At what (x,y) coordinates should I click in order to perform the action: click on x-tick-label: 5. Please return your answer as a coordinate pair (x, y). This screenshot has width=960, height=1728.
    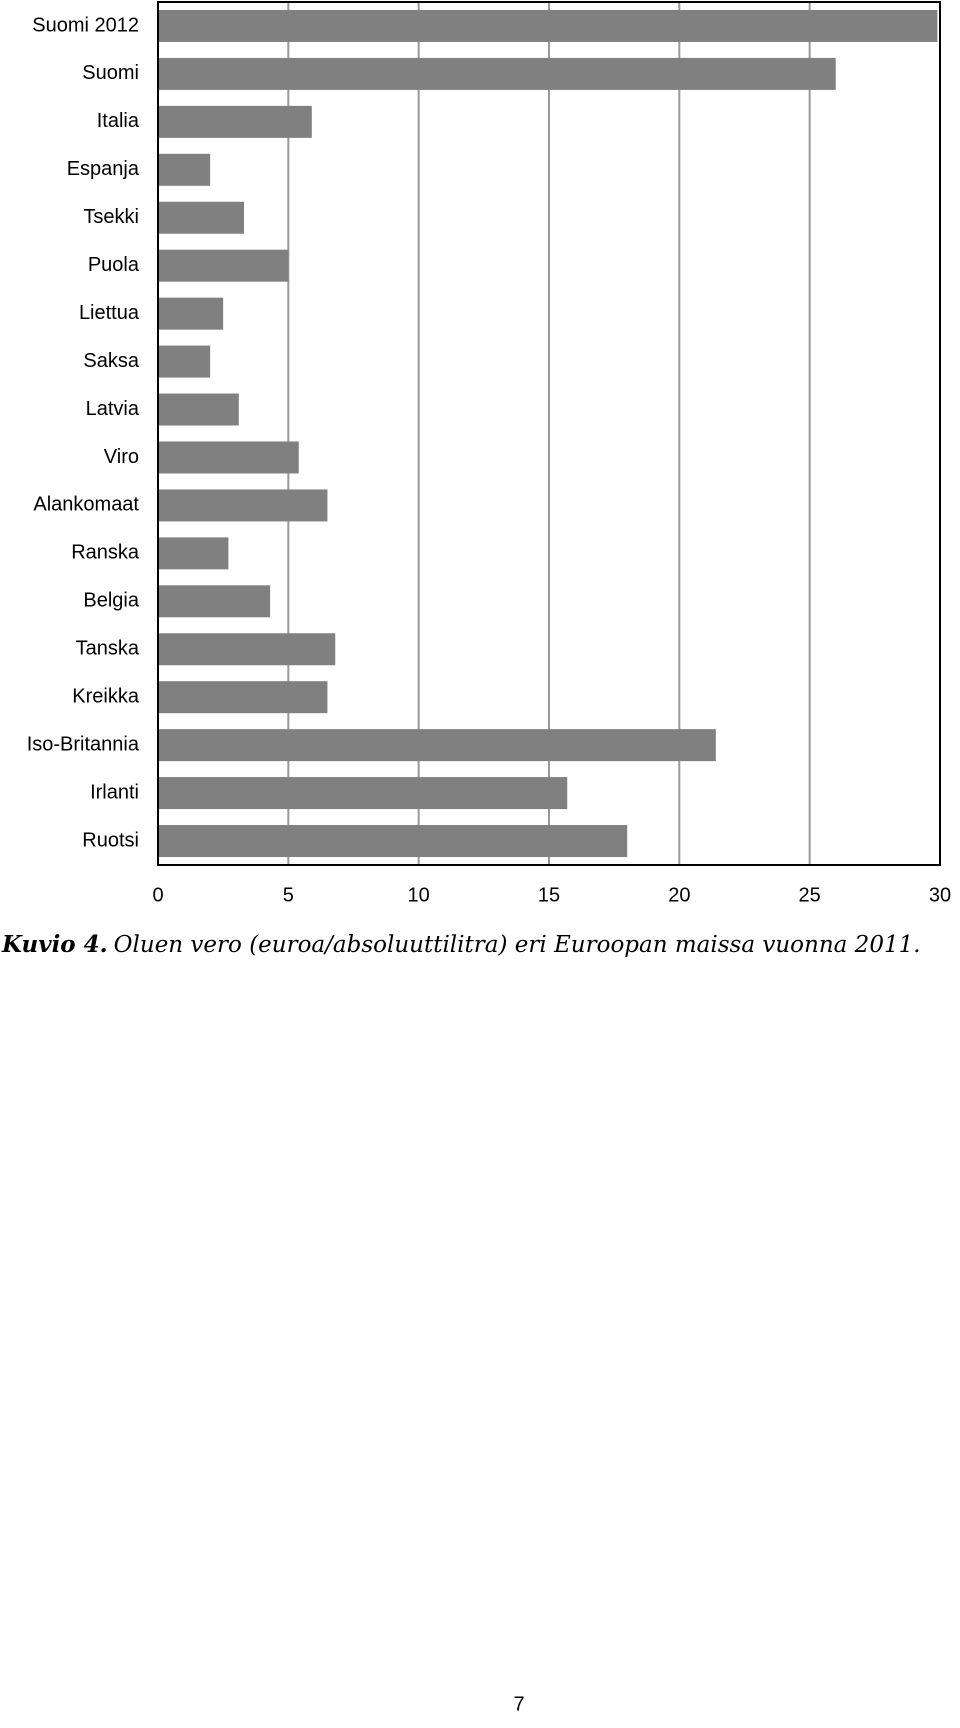
    Looking at the image, I should click on (288, 895).